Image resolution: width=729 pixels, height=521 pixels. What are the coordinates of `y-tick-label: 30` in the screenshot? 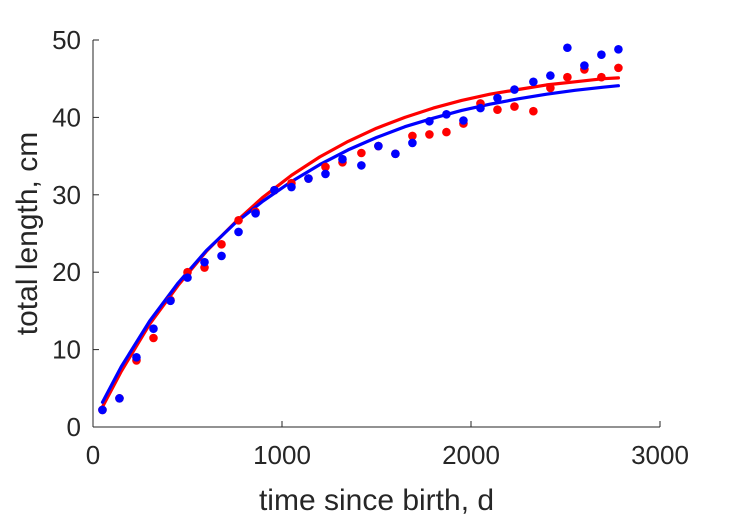 It's located at (66, 195).